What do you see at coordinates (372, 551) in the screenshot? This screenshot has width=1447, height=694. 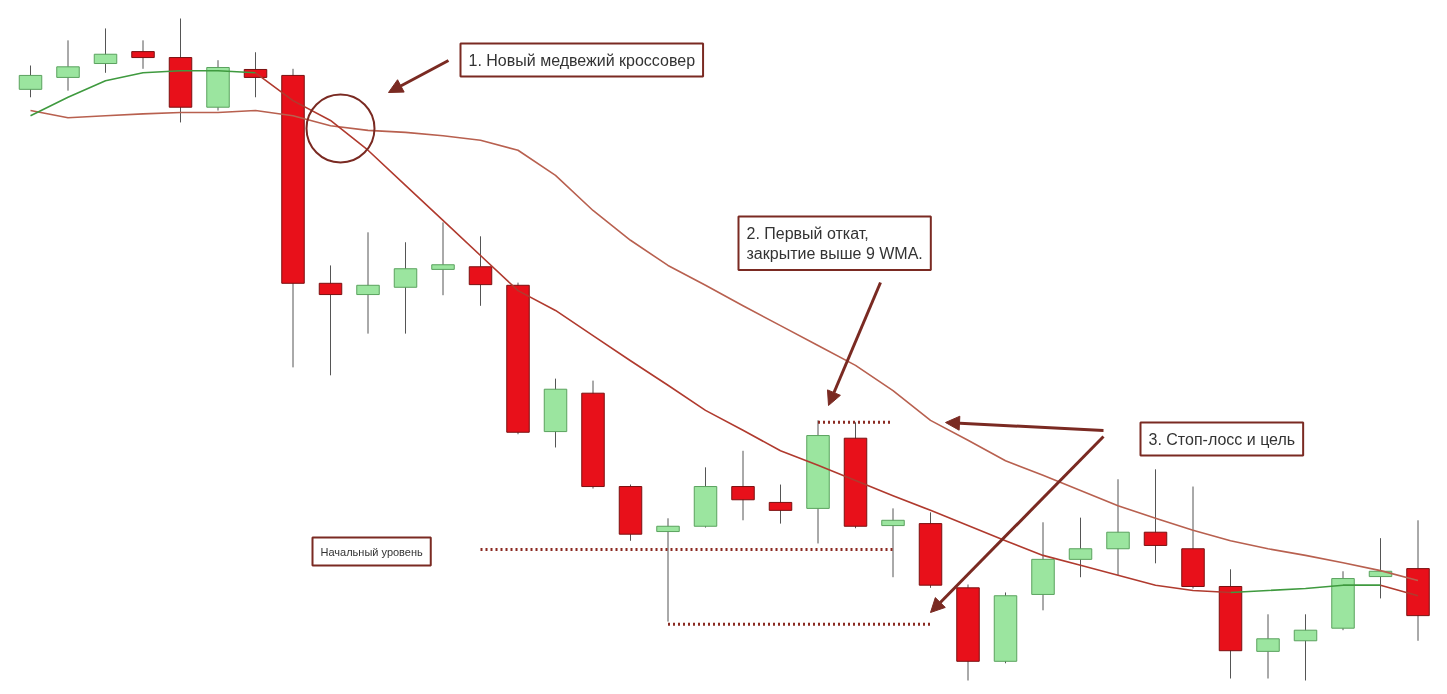 I see `annotation: Начальный уровень` at bounding box center [372, 551].